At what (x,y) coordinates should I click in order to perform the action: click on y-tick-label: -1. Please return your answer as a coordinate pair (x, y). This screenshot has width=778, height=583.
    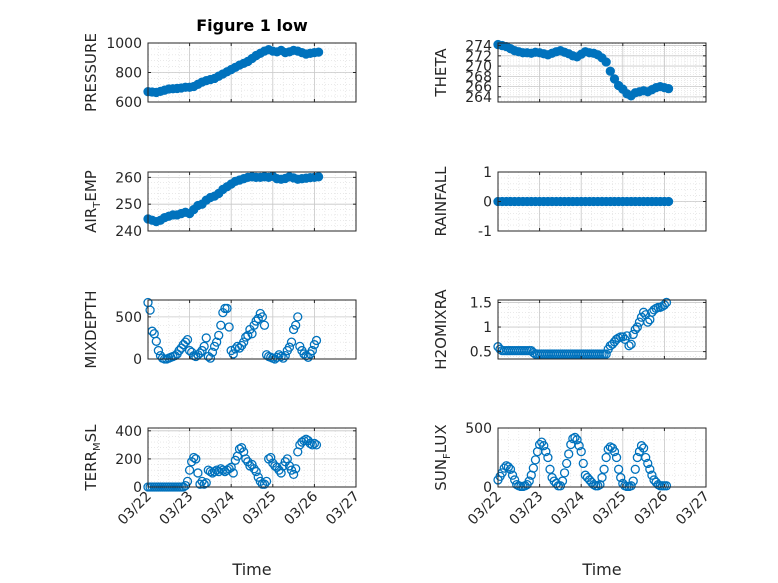
    Looking at the image, I should click on (485, 232).